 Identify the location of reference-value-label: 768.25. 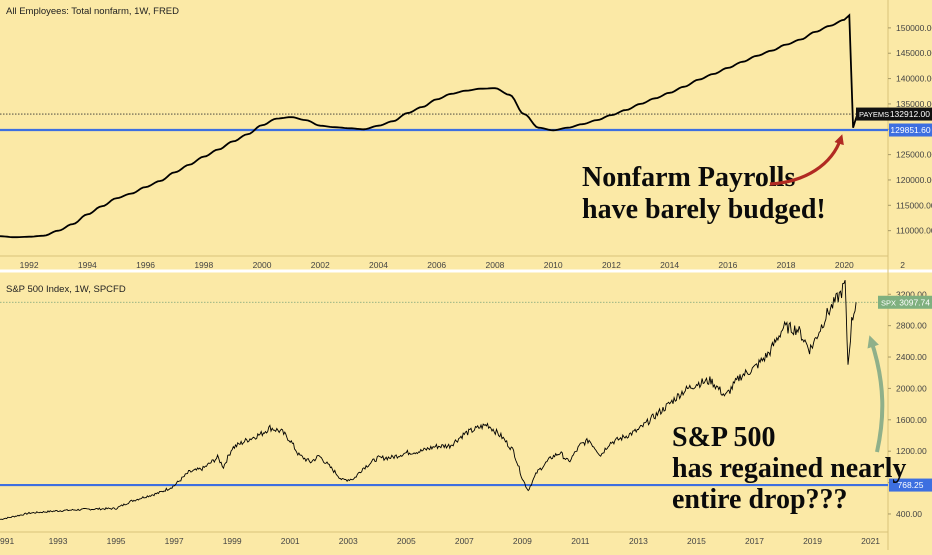
(911, 485).